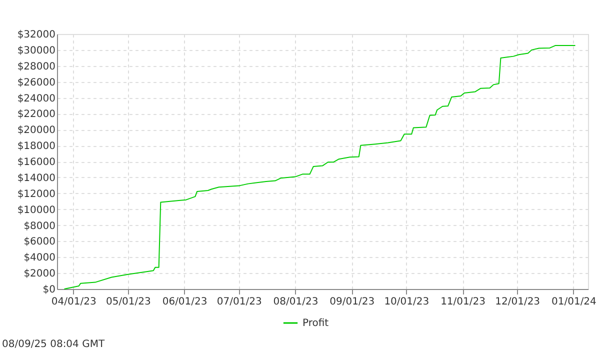 The height and width of the screenshot is (350, 600). I want to click on x-tick-label: 04/01/23, so click(73, 302).